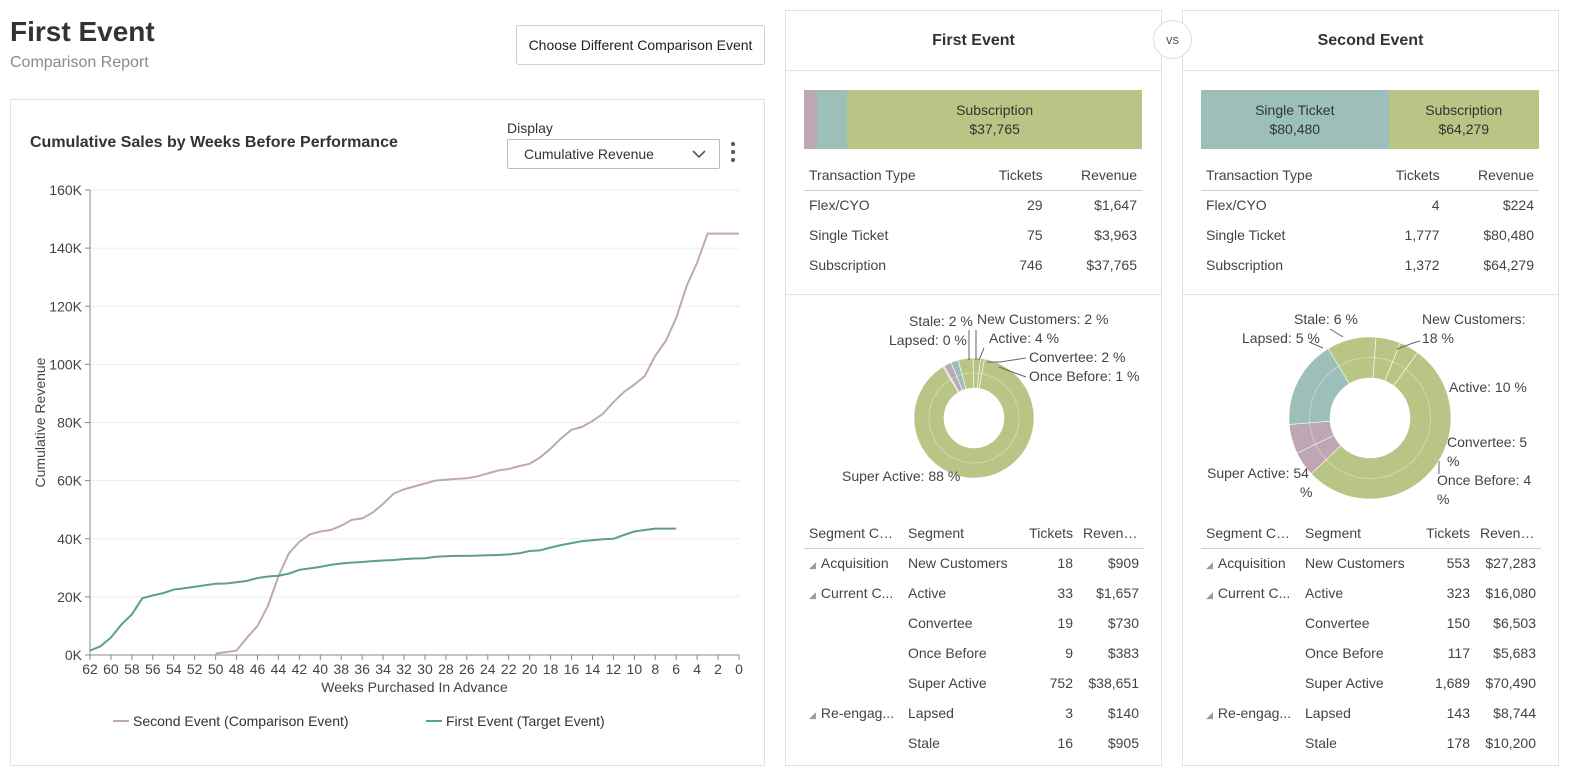  Describe the element at coordinates (1111, 265) in the screenshot. I see `revenue-cell: $37,765` at that location.